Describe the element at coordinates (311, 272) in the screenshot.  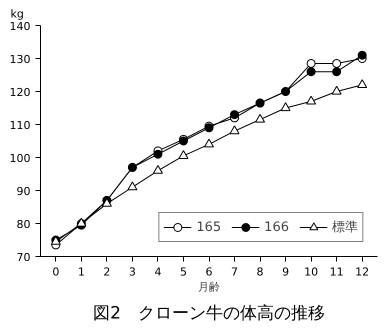
I see `x-tick-label: 10` at that location.